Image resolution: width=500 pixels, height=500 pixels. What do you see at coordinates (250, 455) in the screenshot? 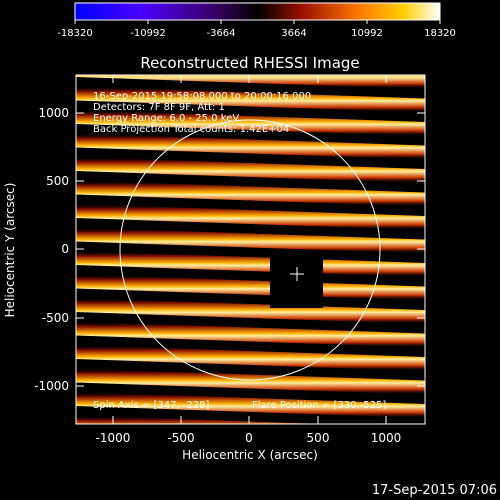
I see `x-axis-title: Heliocentric X (arcsec)` at bounding box center [250, 455].